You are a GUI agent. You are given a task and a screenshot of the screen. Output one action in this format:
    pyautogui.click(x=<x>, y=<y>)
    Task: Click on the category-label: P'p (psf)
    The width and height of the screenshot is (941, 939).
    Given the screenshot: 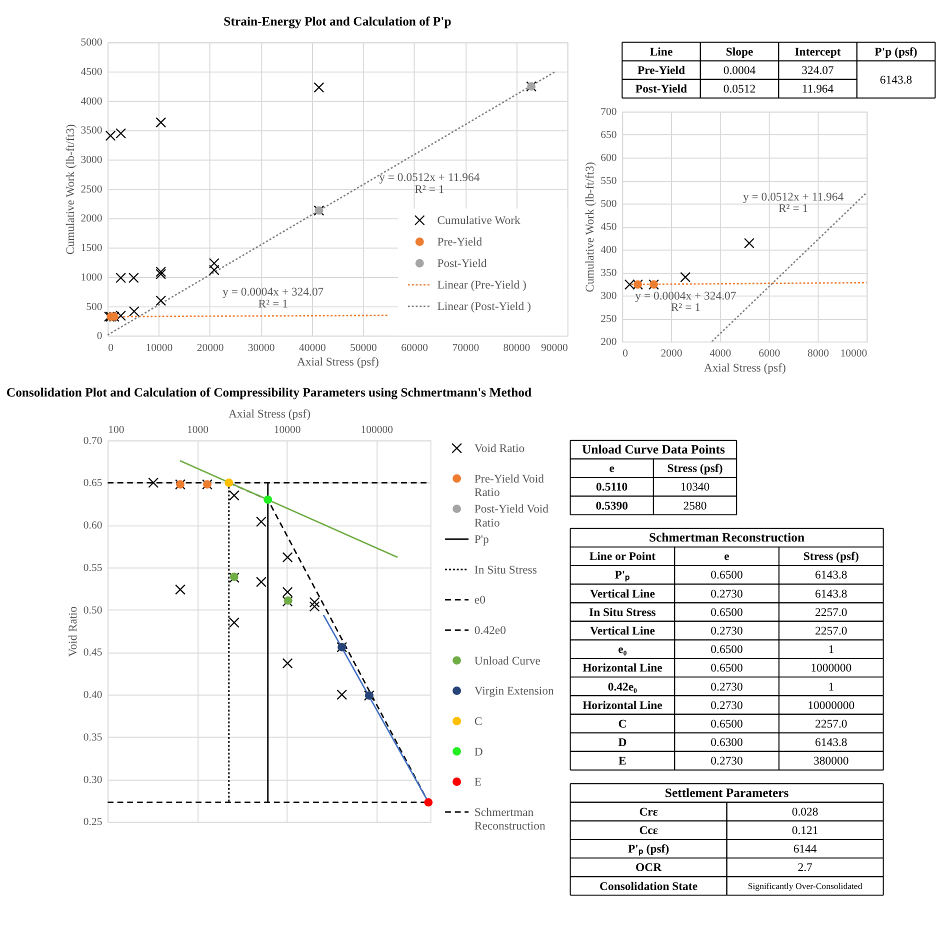 What is the action you would take?
    pyautogui.click(x=896, y=51)
    